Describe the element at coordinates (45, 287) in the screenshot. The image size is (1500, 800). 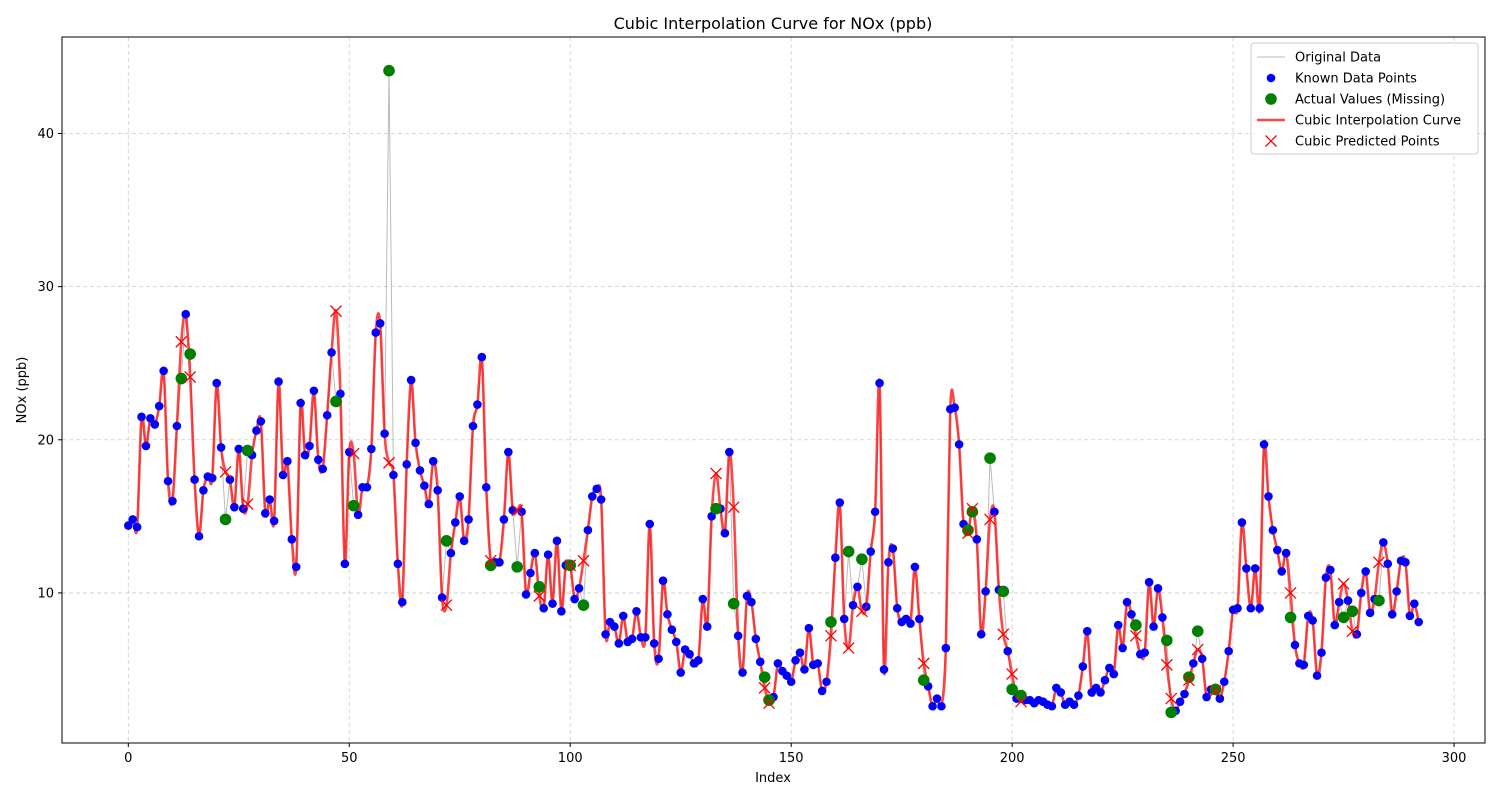
I see `y-tick-label: 30` at that location.